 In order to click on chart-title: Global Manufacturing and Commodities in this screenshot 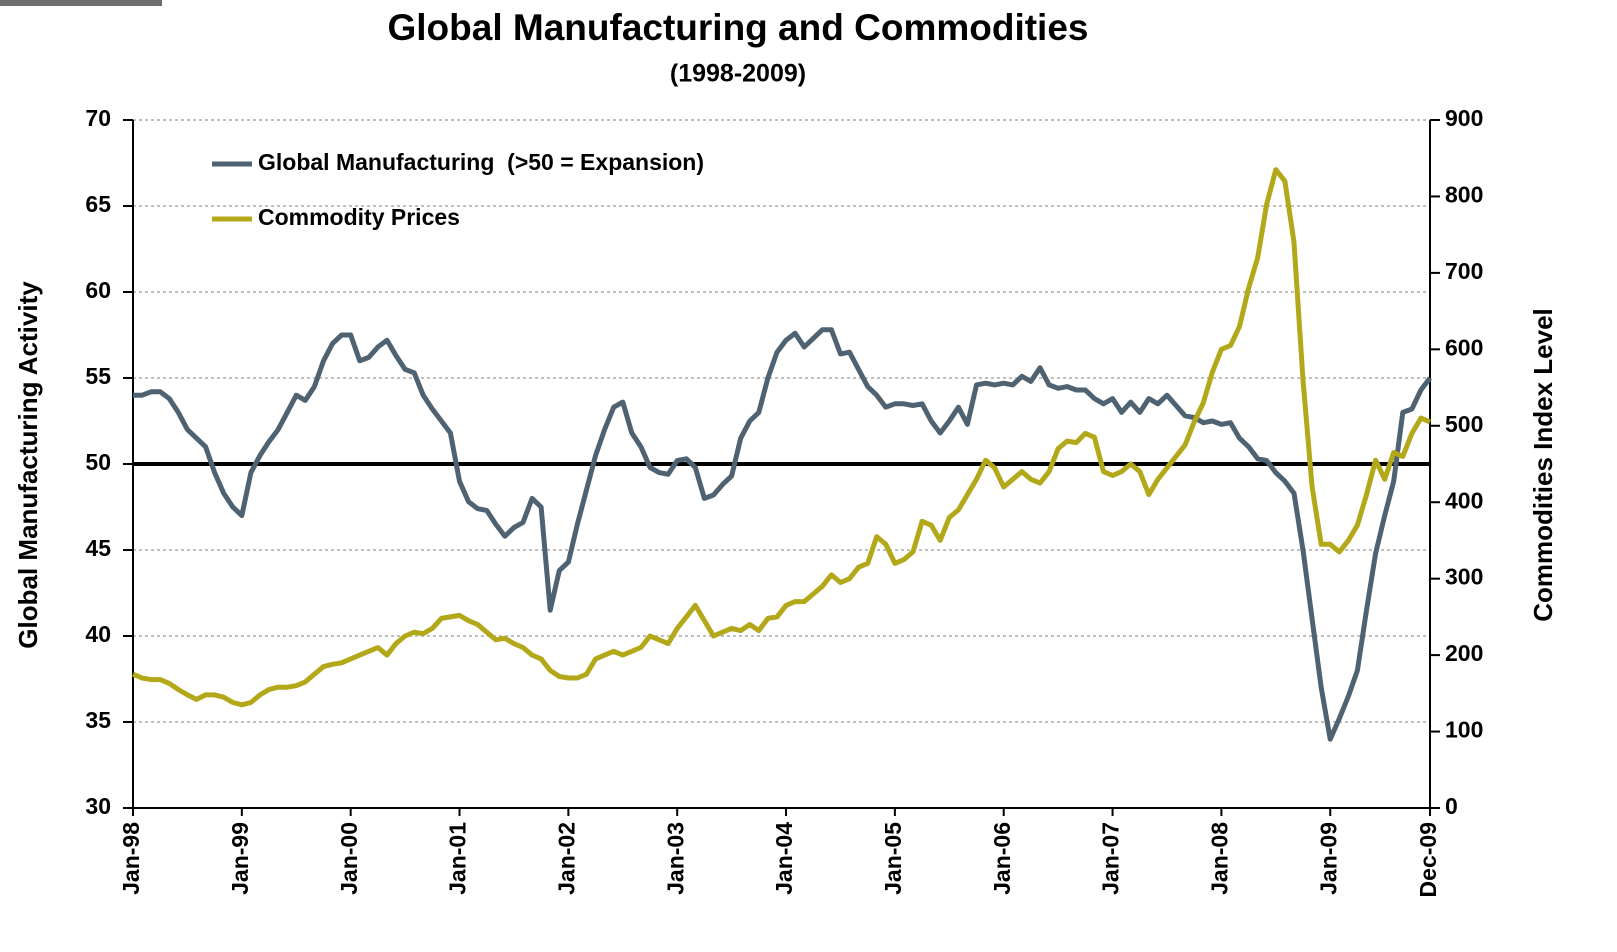, I will do `click(738, 27)`.